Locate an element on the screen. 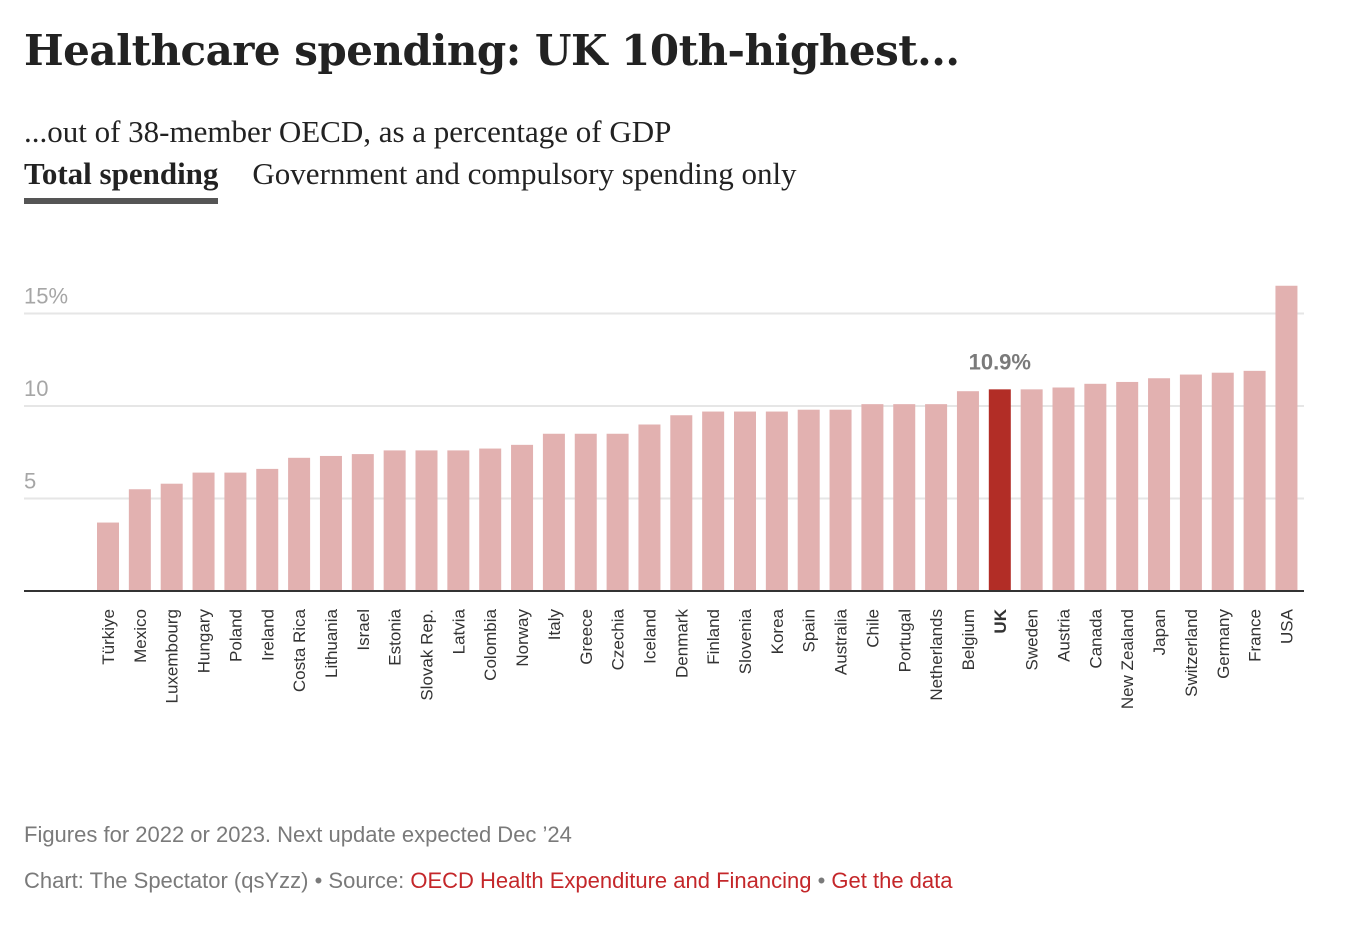 The image size is (1346, 938). x-tick-label: New Zealand is located at coordinates (1127, 659).